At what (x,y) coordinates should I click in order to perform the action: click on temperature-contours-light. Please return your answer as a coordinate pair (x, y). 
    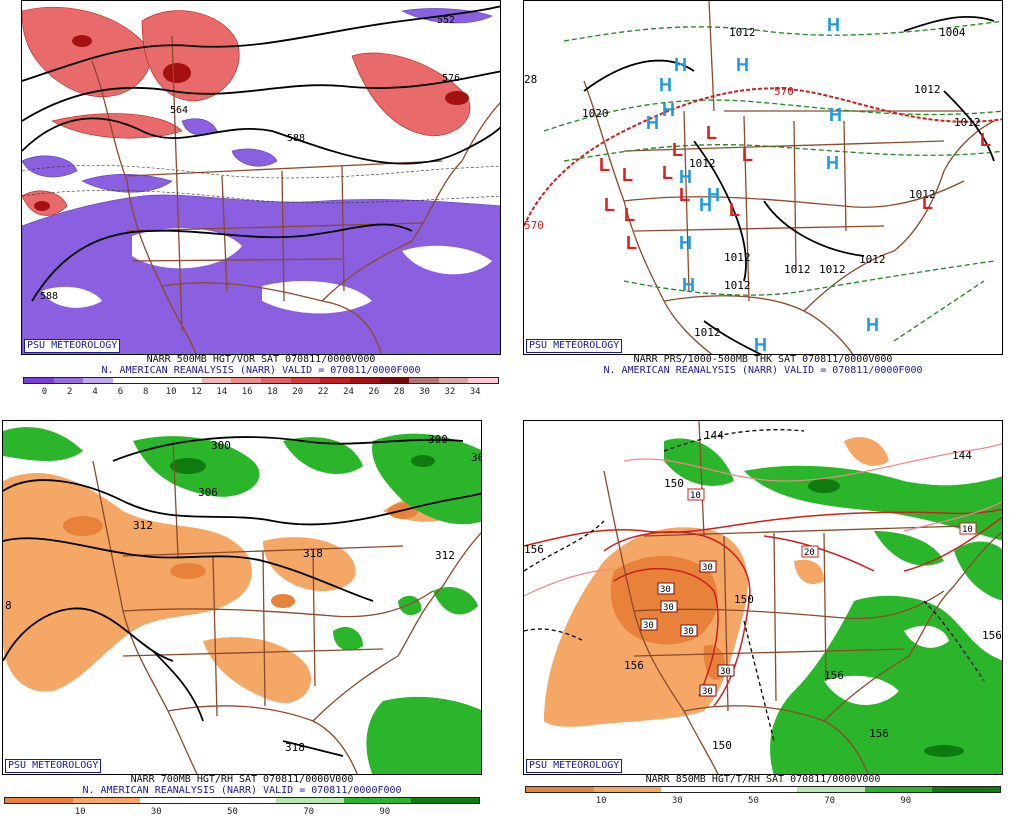
    Looking at the image, I should click on (763, 519).